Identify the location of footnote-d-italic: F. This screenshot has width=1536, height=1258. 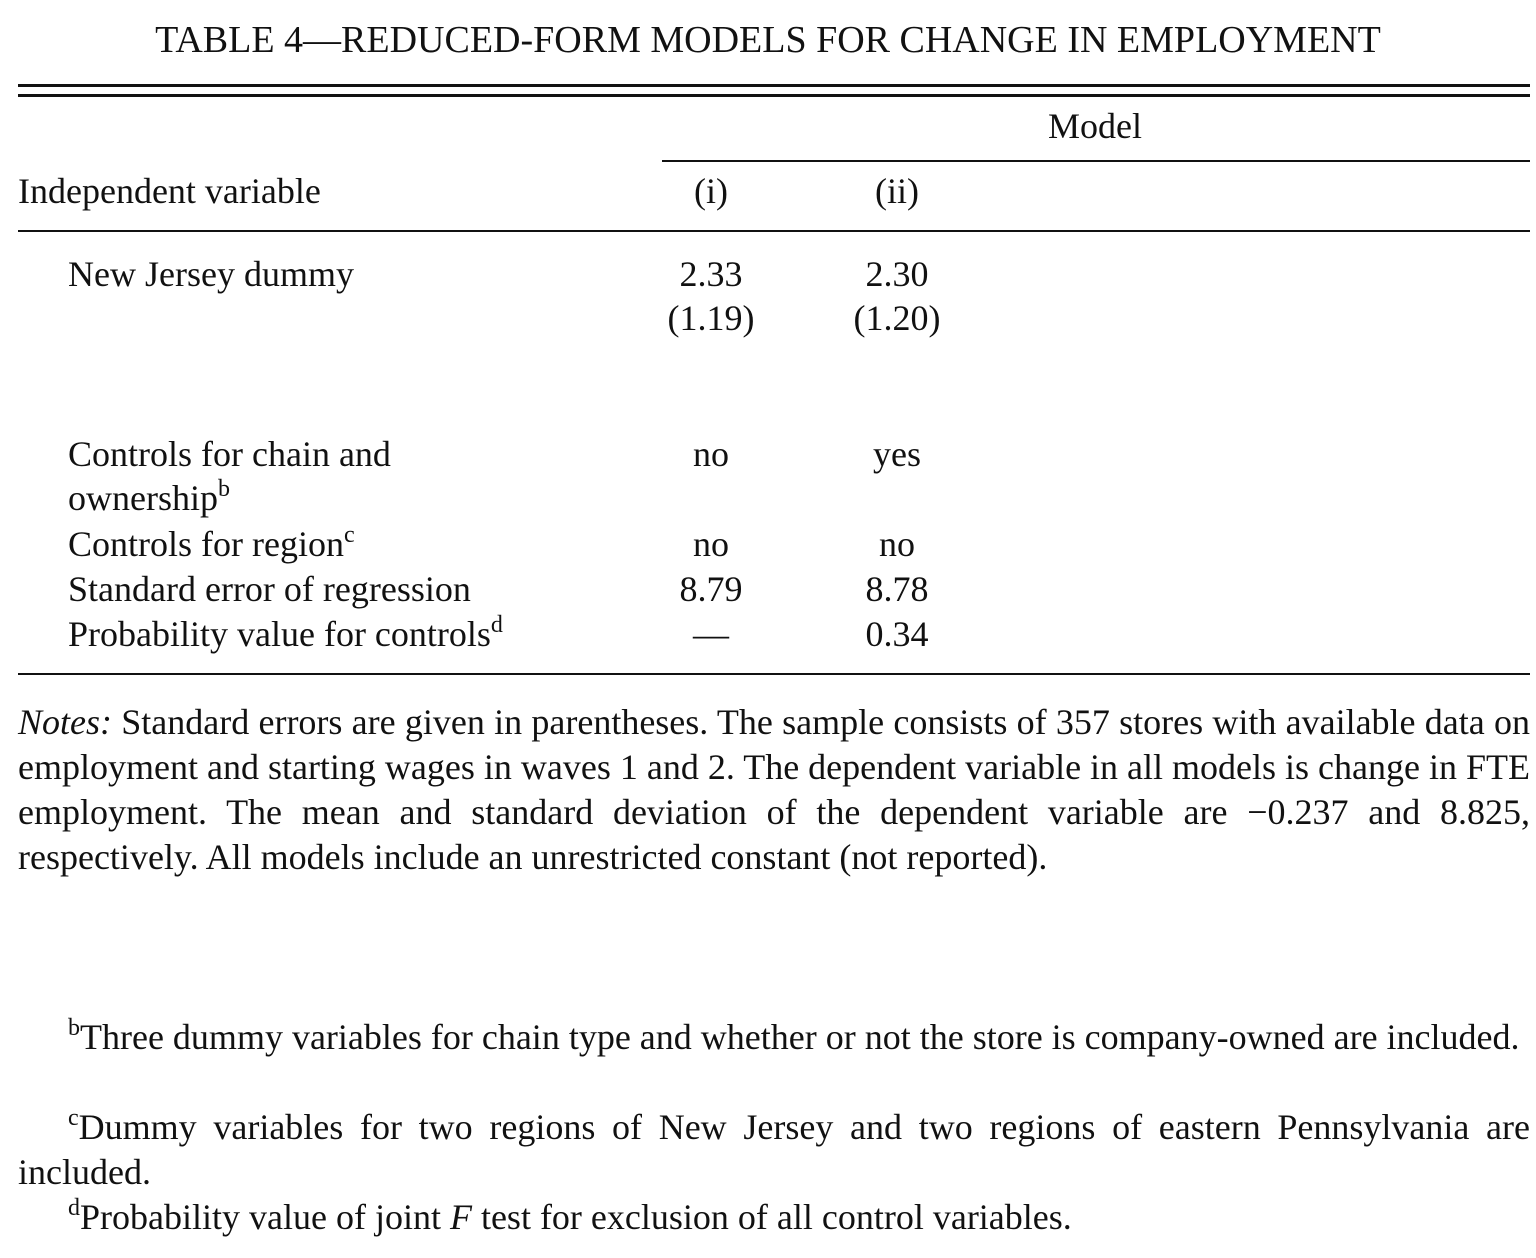
(460, 1217).